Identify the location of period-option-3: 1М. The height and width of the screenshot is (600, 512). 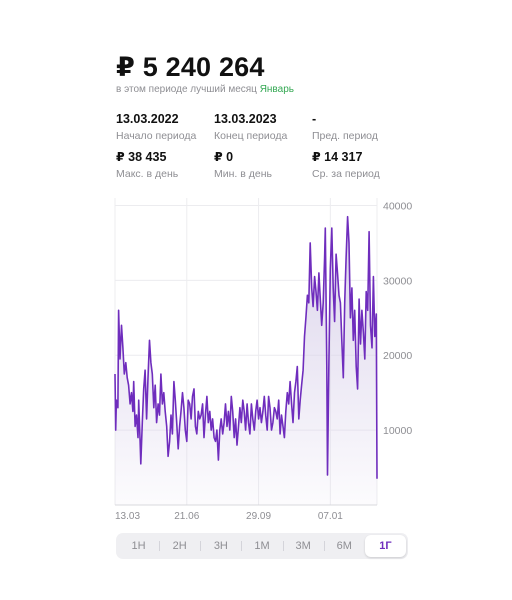
(261, 546).